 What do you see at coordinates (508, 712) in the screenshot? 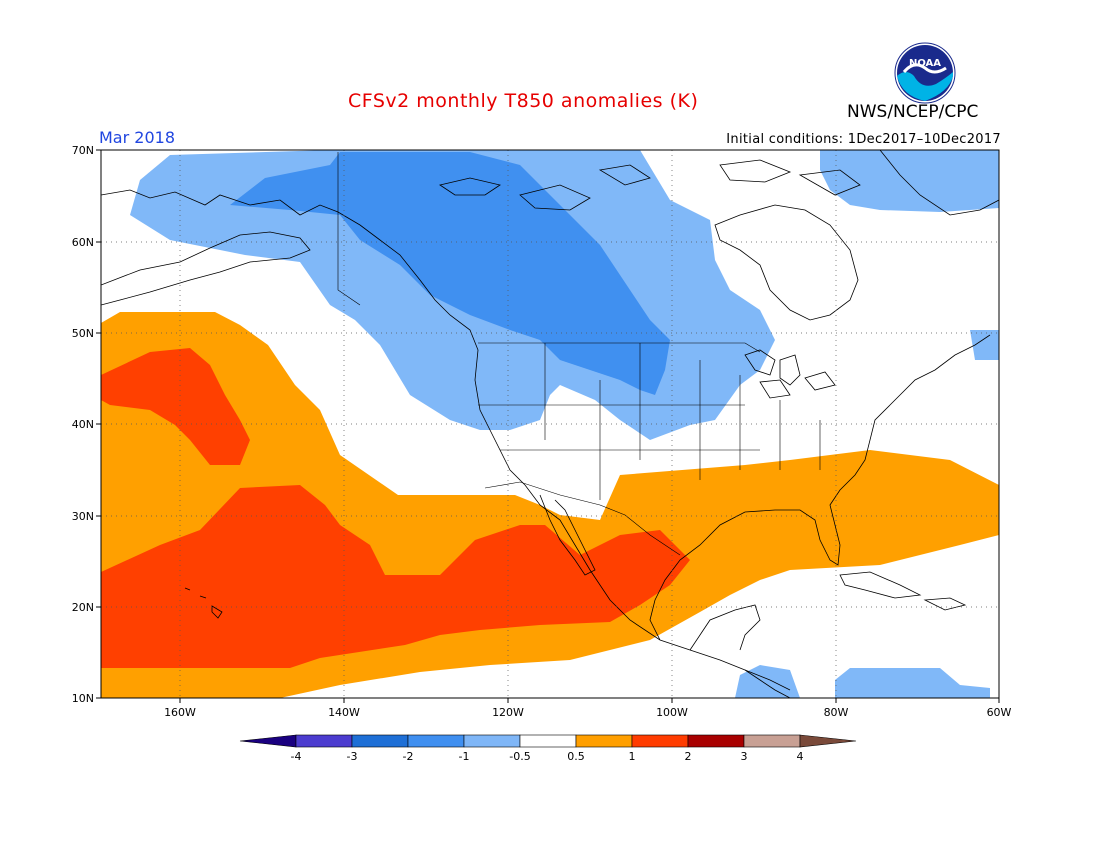
I see `lon-label: 120W` at bounding box center [508, 712].